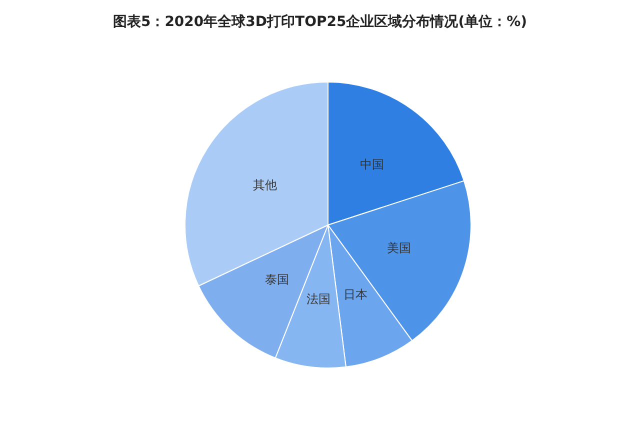 Image resolution: width=640 pixels, height=446 pixels. I want to click on slice-label: 法国, so click(318, 299).